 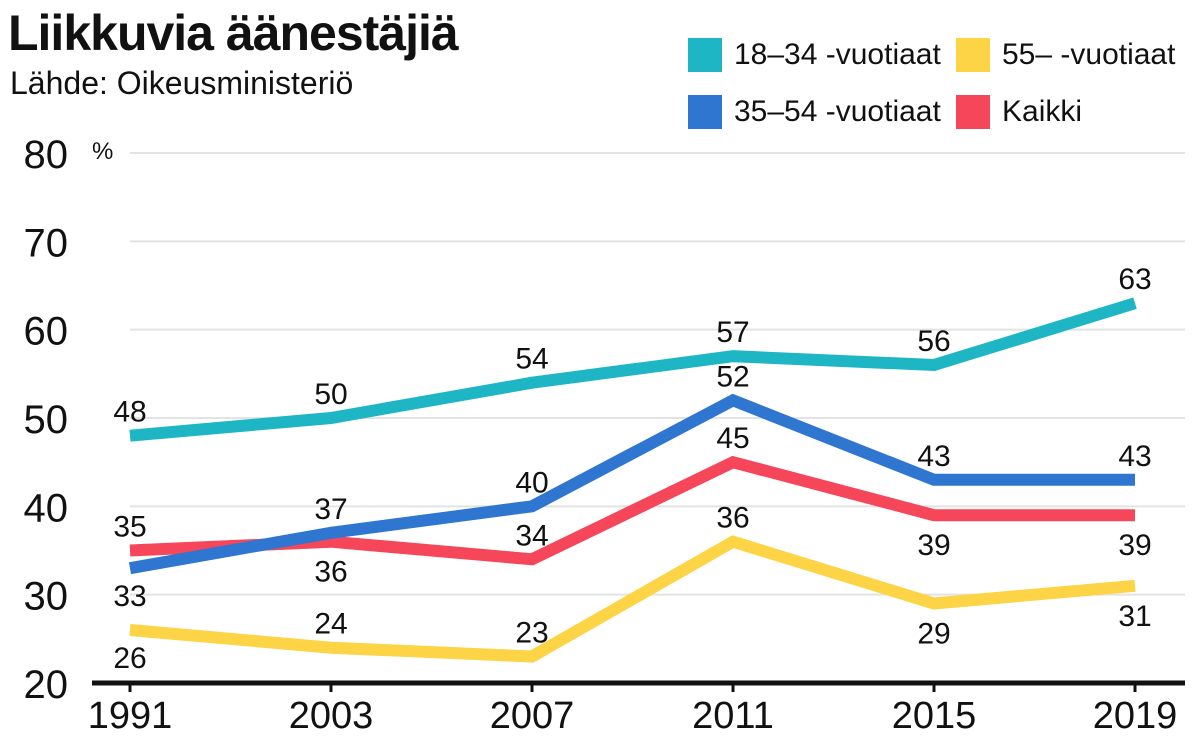 I want to click on data-label-kaikki-2003: 36, so click(x=330, y=572).